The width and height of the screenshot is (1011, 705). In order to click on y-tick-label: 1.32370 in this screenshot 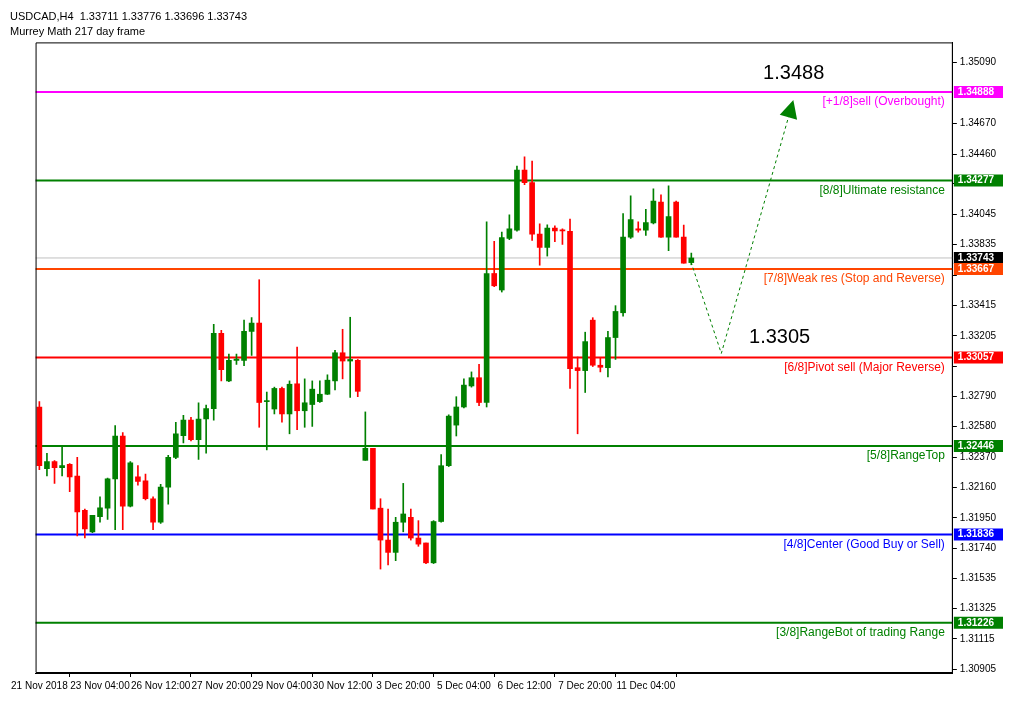, I will do `click(978, 456)`.